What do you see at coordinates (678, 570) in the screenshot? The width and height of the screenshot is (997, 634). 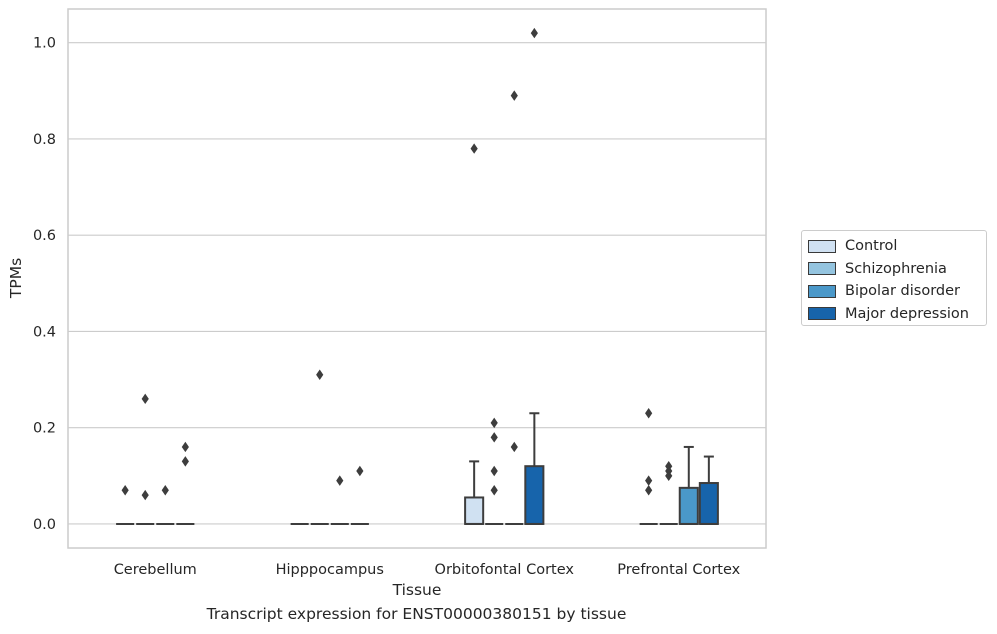 I see `x-tick-label: Prefrontal Cortex` at bounding box center [678, 570].